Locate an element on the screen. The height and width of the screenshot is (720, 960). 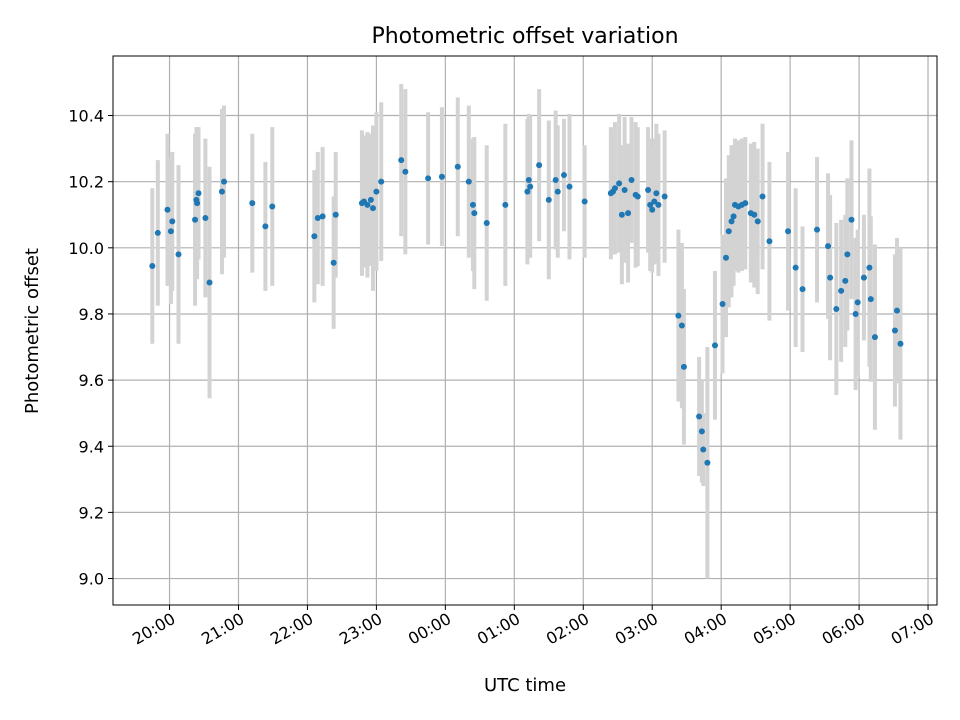
x-axis-label: UTC time is located at coordinates (525, 685).